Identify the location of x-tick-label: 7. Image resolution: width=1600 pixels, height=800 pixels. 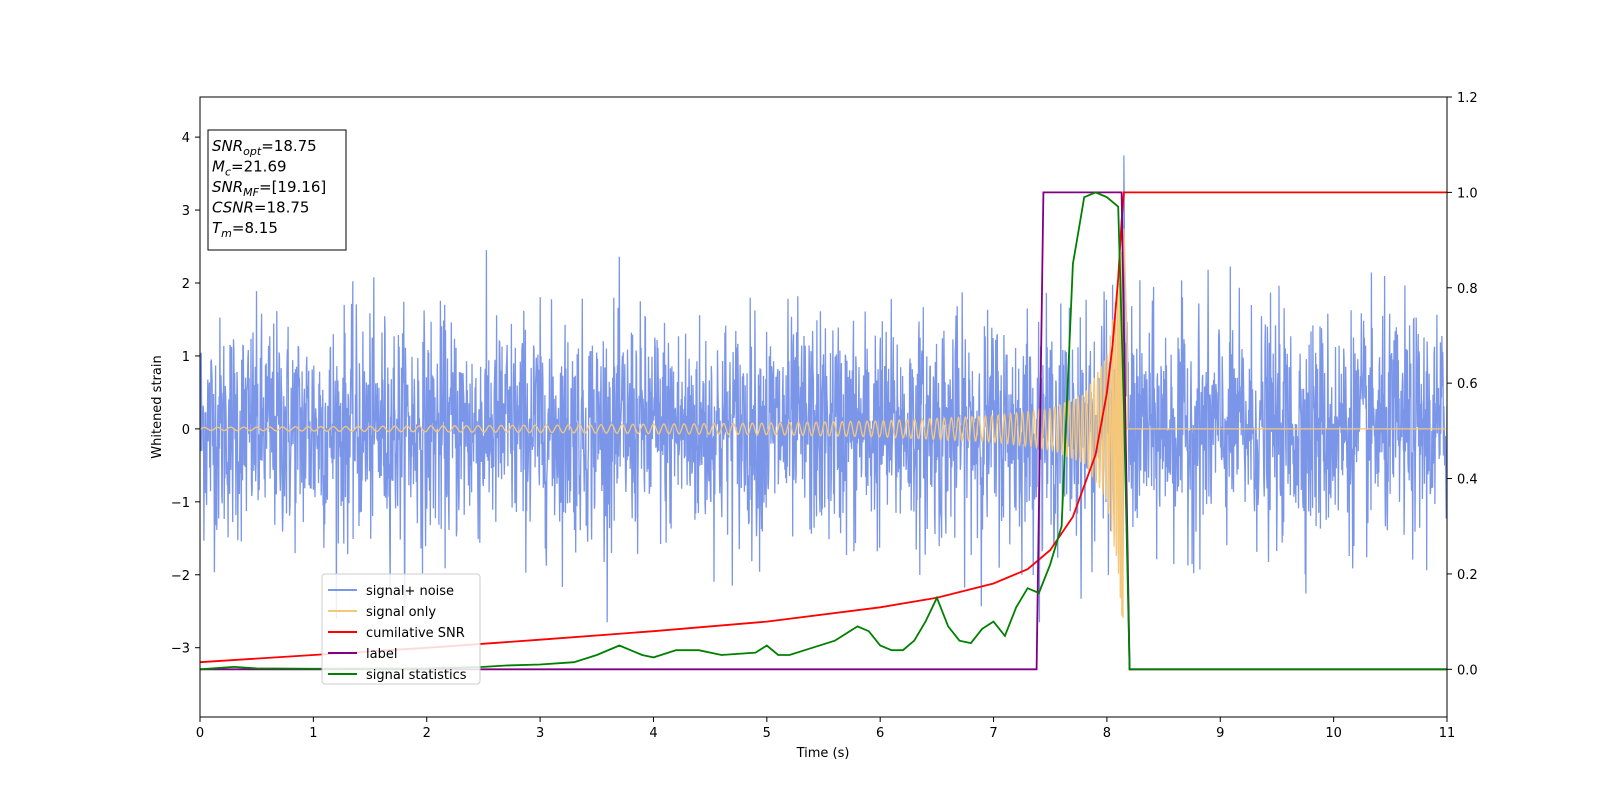
(993, 733).